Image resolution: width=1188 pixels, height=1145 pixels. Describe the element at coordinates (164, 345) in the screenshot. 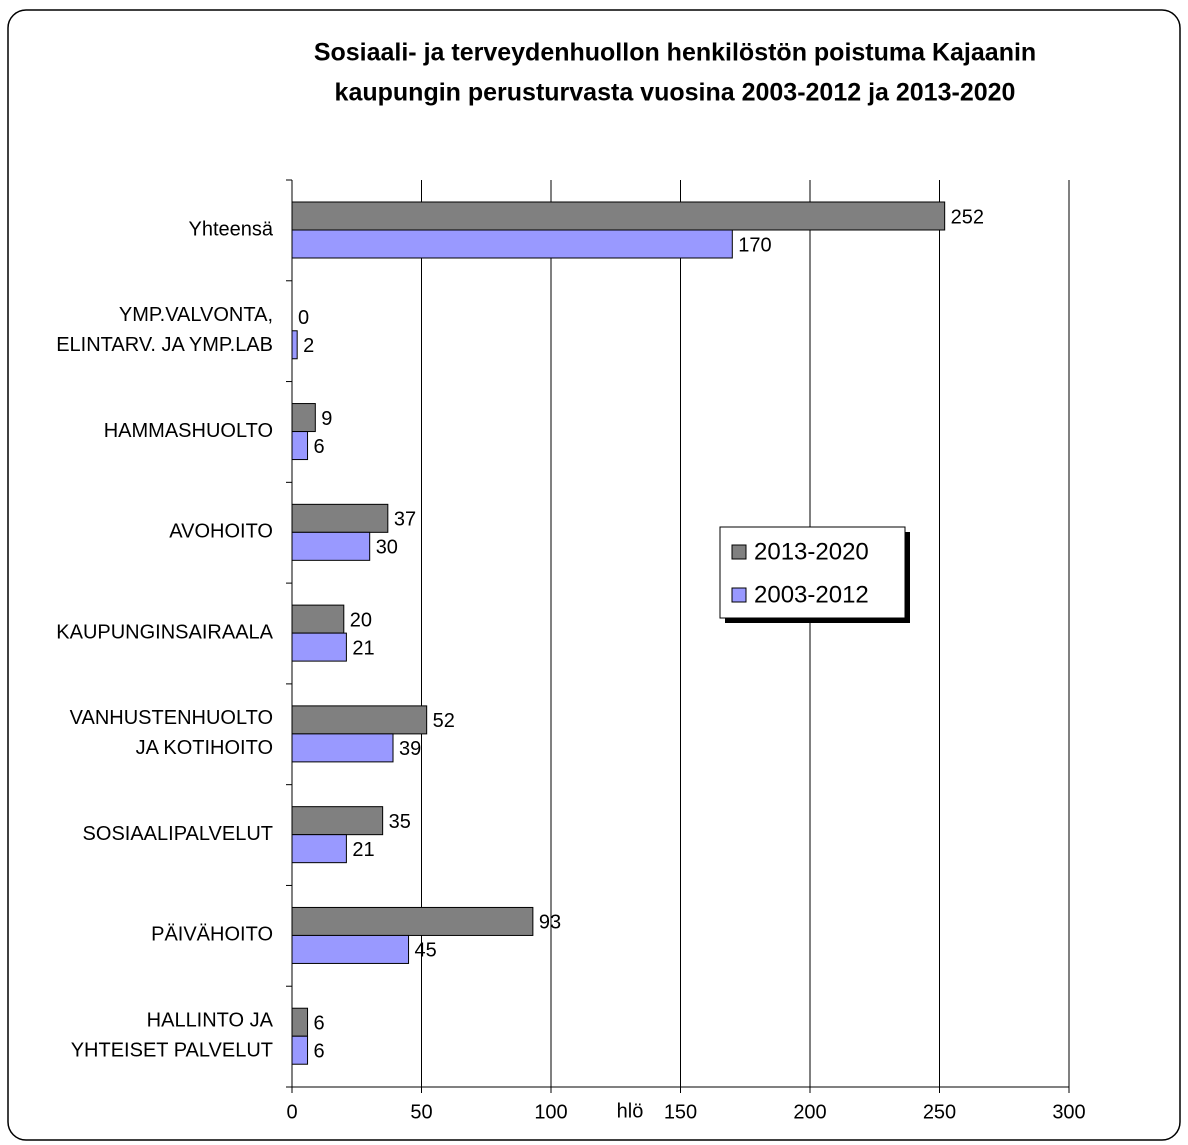

I see `y-tick-label: ELINTARV. JA YMP.LAB` at that location.